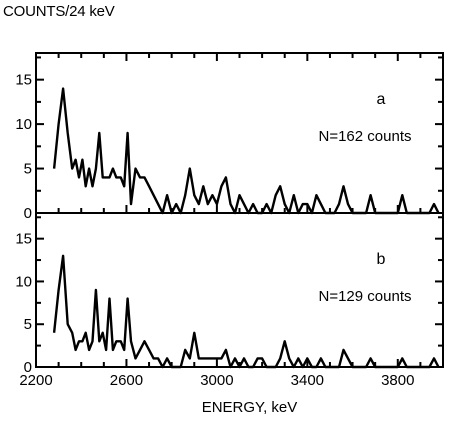  I want to click on panel-label: a, so click(381, 99).